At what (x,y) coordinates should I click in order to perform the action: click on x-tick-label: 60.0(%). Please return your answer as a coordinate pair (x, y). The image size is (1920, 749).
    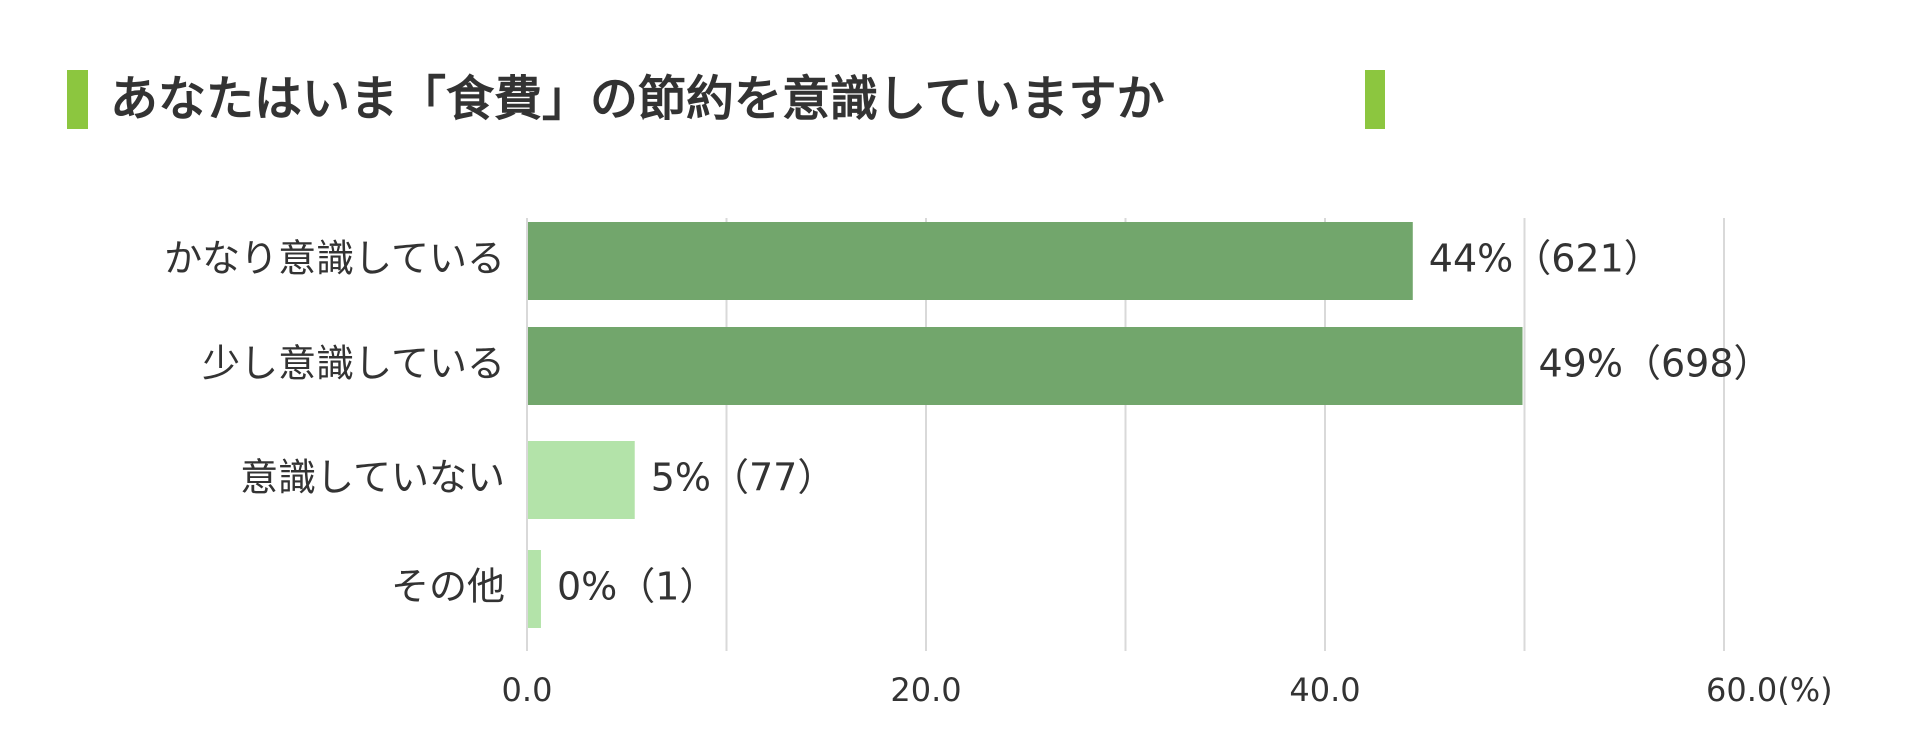
    Looking at the image, I should click on (1769, 690).